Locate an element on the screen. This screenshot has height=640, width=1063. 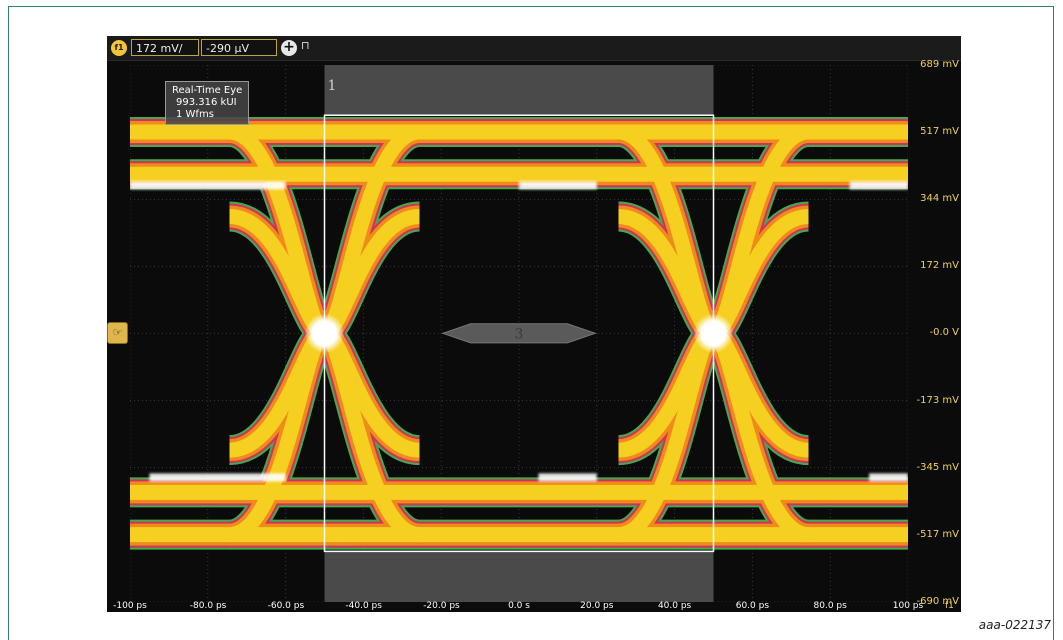
y-tick-label: 517 mV is located at coordinates (939, 131).